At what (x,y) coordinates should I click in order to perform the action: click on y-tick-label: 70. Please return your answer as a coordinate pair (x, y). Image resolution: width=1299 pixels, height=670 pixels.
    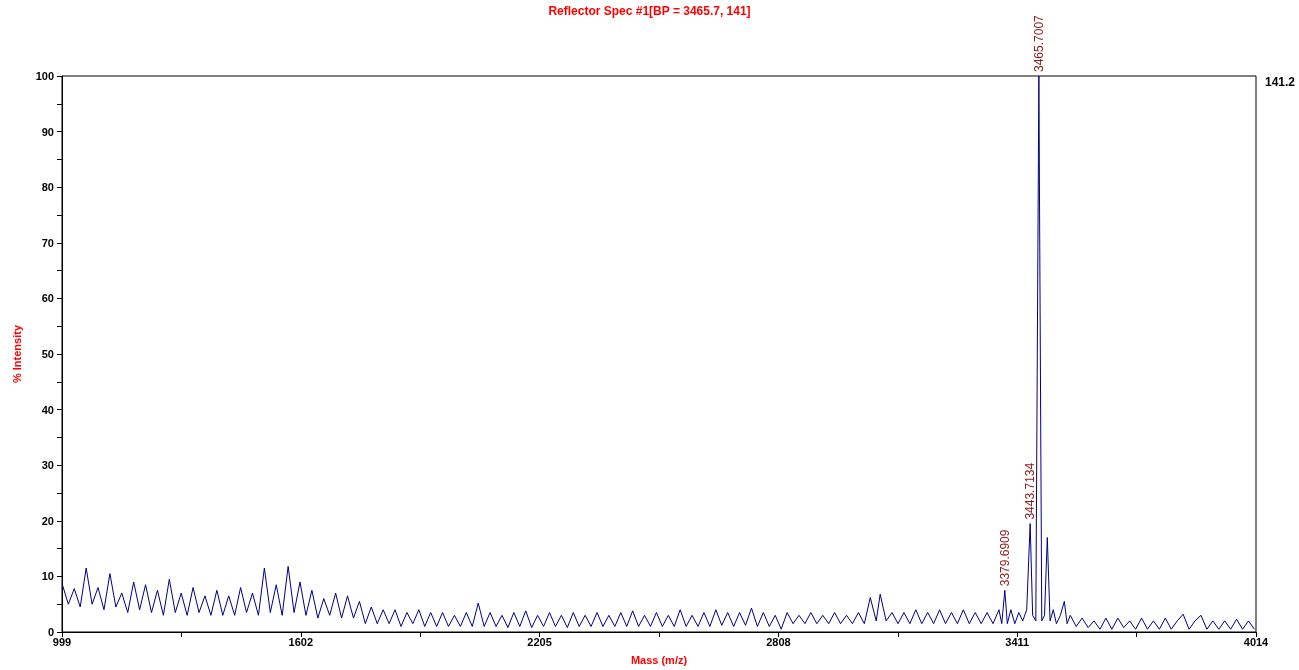
    Looking at the image, I should click on (47, 242).